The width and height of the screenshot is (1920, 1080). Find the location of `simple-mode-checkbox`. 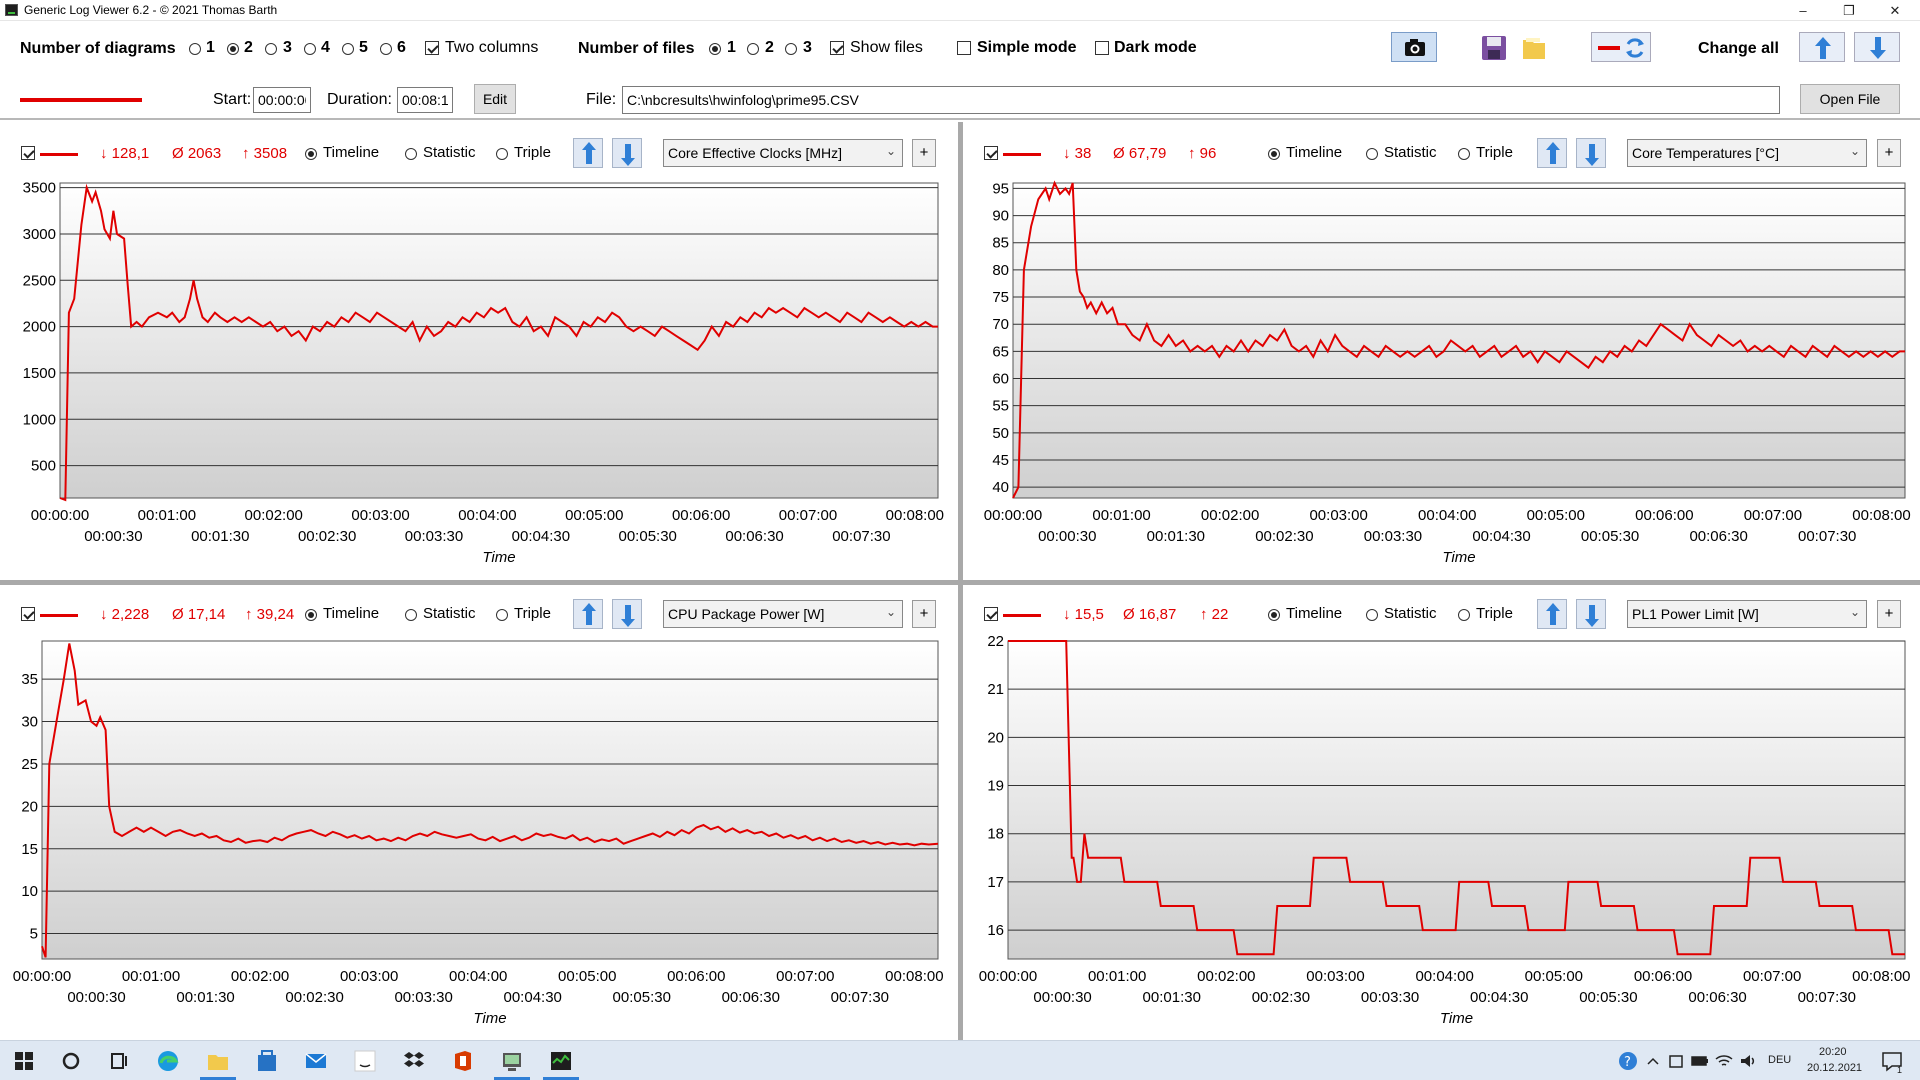

simple-mode-checkbox is located at coordinates (964, 48).